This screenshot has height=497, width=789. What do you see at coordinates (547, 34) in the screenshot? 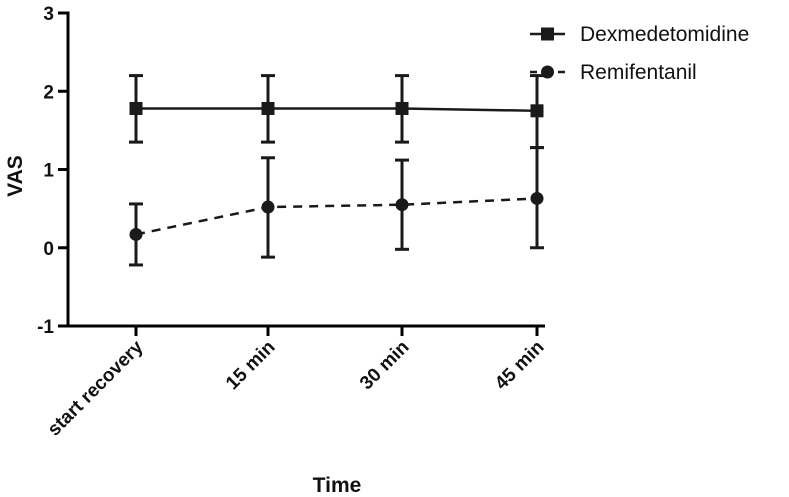
I see `legend-marker-square` at bounding box center [547, 34].